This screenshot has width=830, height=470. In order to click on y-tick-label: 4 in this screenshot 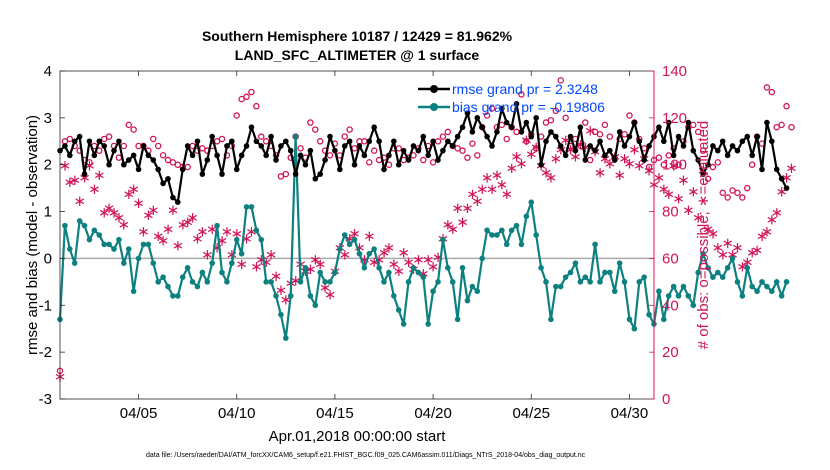, I will do `click(48, 71)`.